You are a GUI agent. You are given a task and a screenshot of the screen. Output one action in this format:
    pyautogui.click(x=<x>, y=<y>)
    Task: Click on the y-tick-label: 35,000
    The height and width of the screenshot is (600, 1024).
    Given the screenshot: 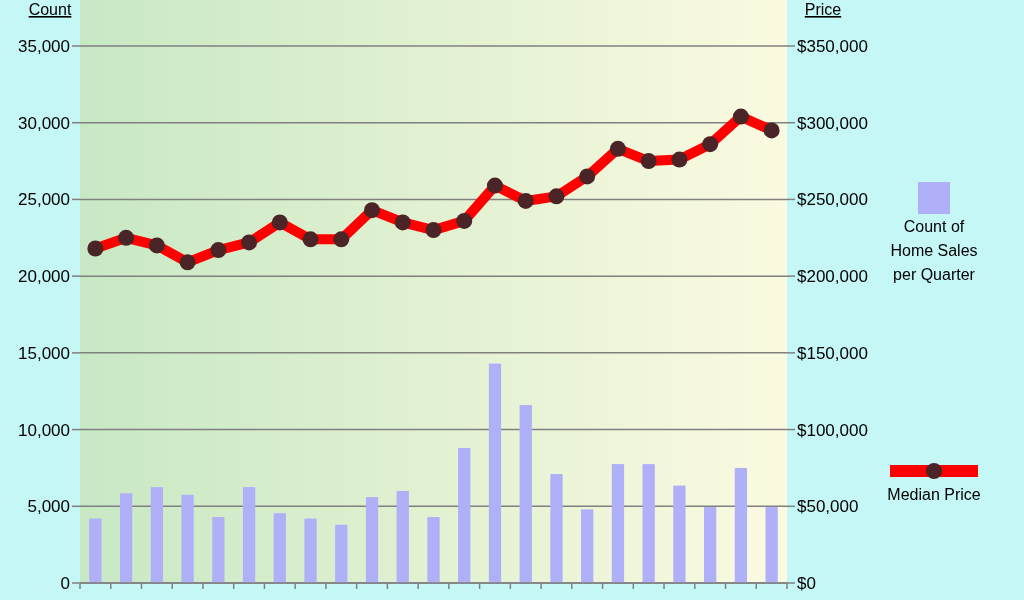 What is the action you would take?
    pyautogui.click(x=44, y=46)
    